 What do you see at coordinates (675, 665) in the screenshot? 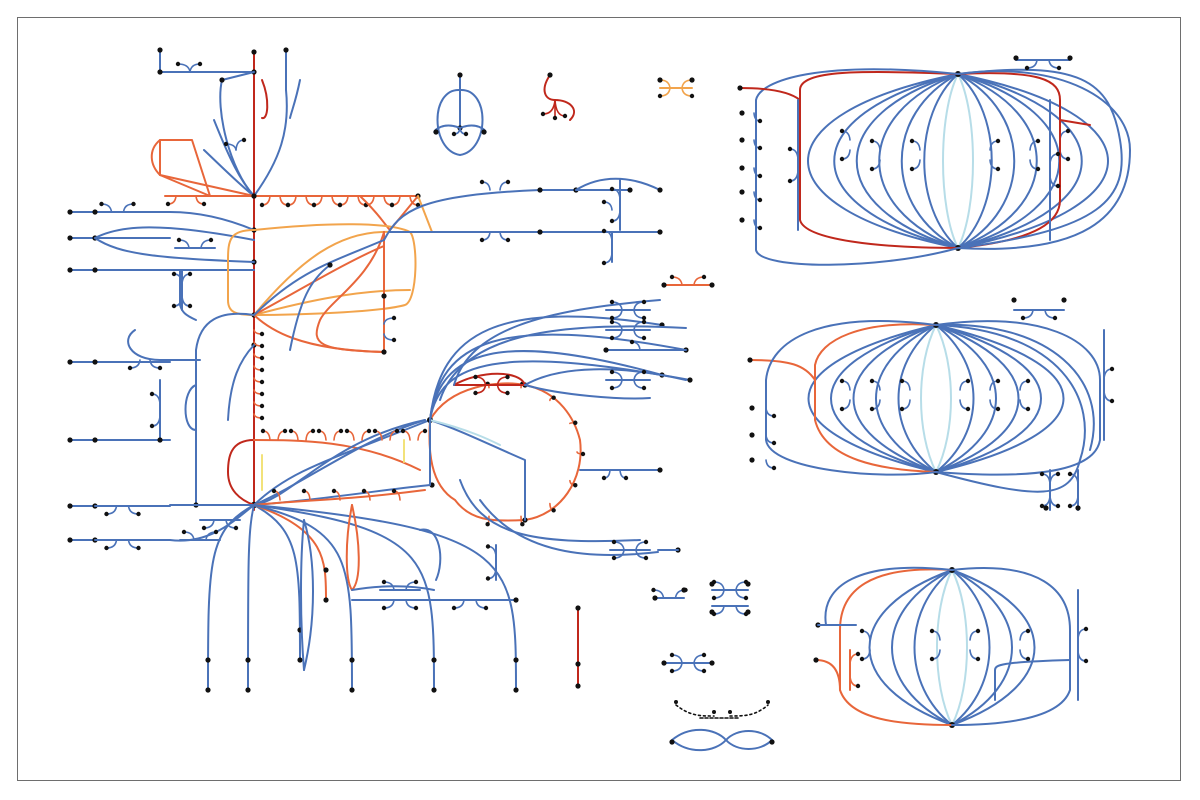
I see `small-isolated-reactions` at bounding box center [675, 665].